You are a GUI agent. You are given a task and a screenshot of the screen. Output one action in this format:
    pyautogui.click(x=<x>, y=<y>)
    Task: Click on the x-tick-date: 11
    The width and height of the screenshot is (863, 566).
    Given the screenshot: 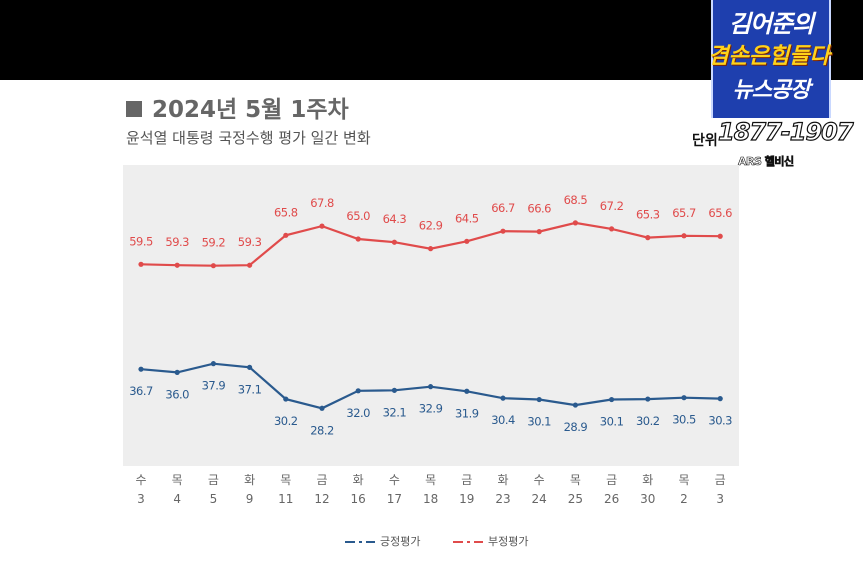 What is the action you would take?
    pyautogui.click(x=285, y=499)
    